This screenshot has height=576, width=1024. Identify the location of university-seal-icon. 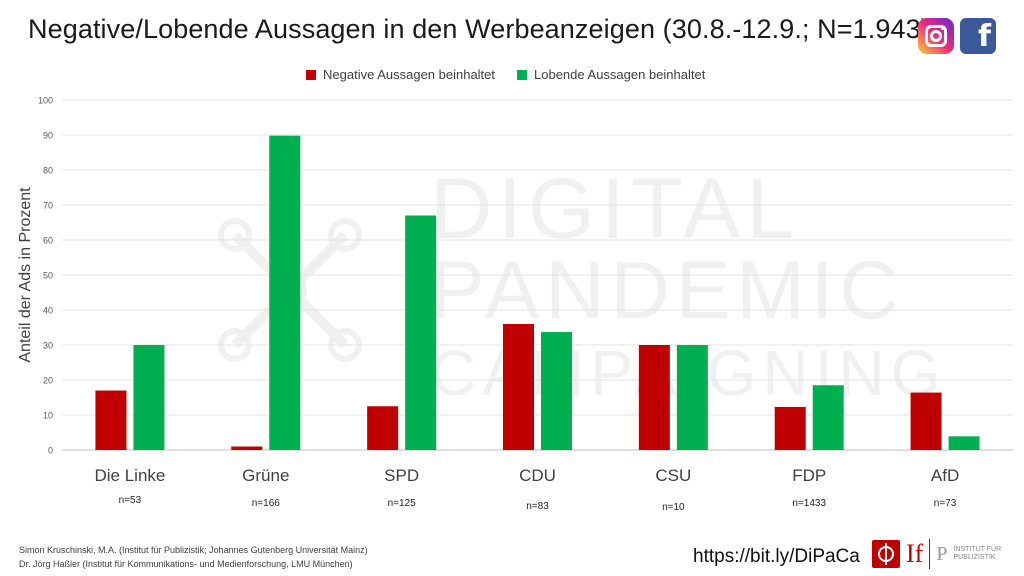
(886, 554).